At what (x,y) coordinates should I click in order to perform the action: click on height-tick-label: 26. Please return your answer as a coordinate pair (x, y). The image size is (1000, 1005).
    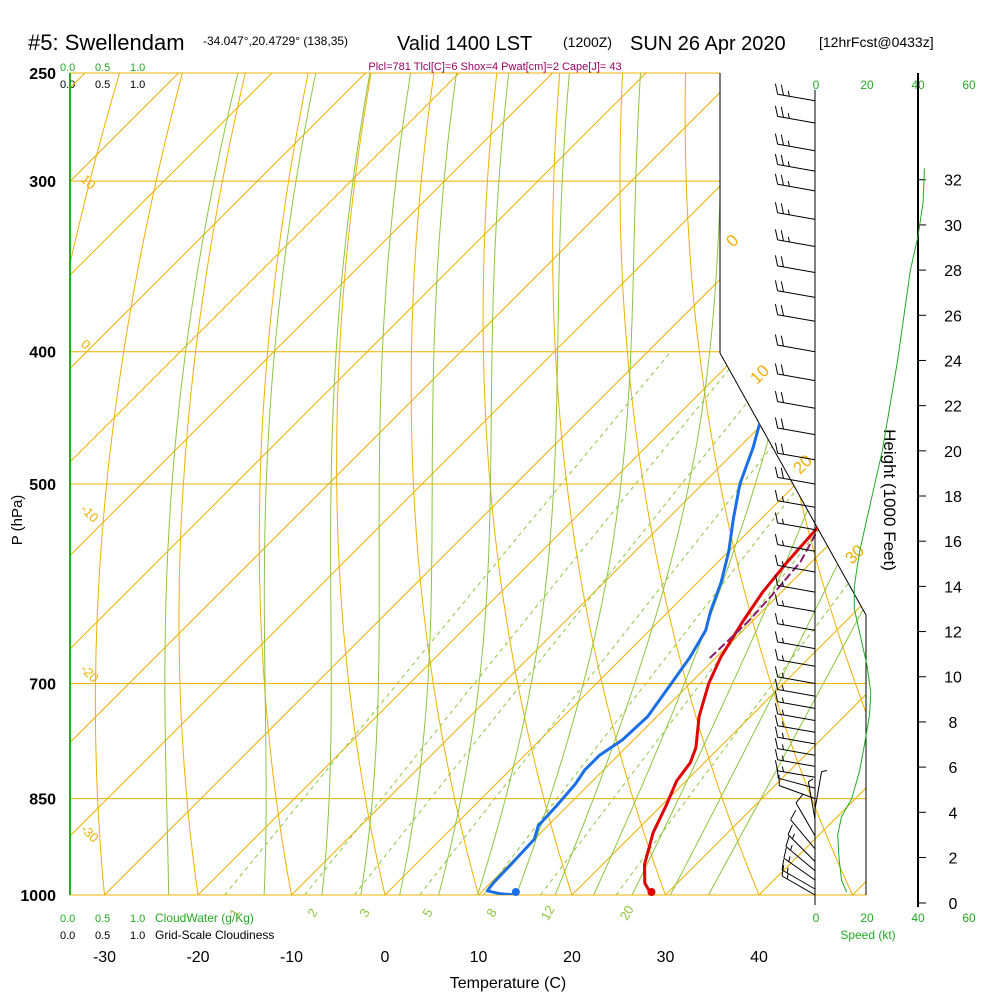
    Looking at the image, I should click on (953, 316).